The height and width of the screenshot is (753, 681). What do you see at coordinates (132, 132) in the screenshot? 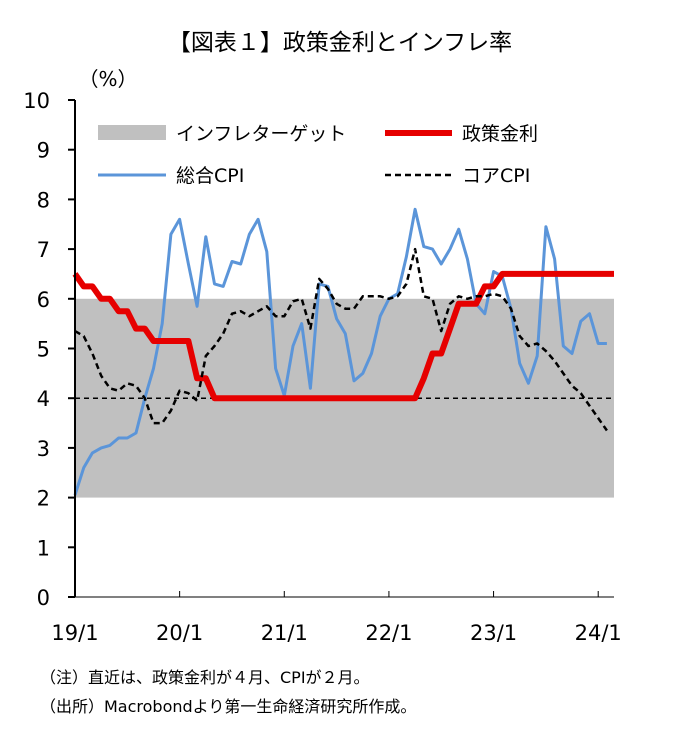
I see `legend-swatch-target-band` at bounding box center [132, 132].